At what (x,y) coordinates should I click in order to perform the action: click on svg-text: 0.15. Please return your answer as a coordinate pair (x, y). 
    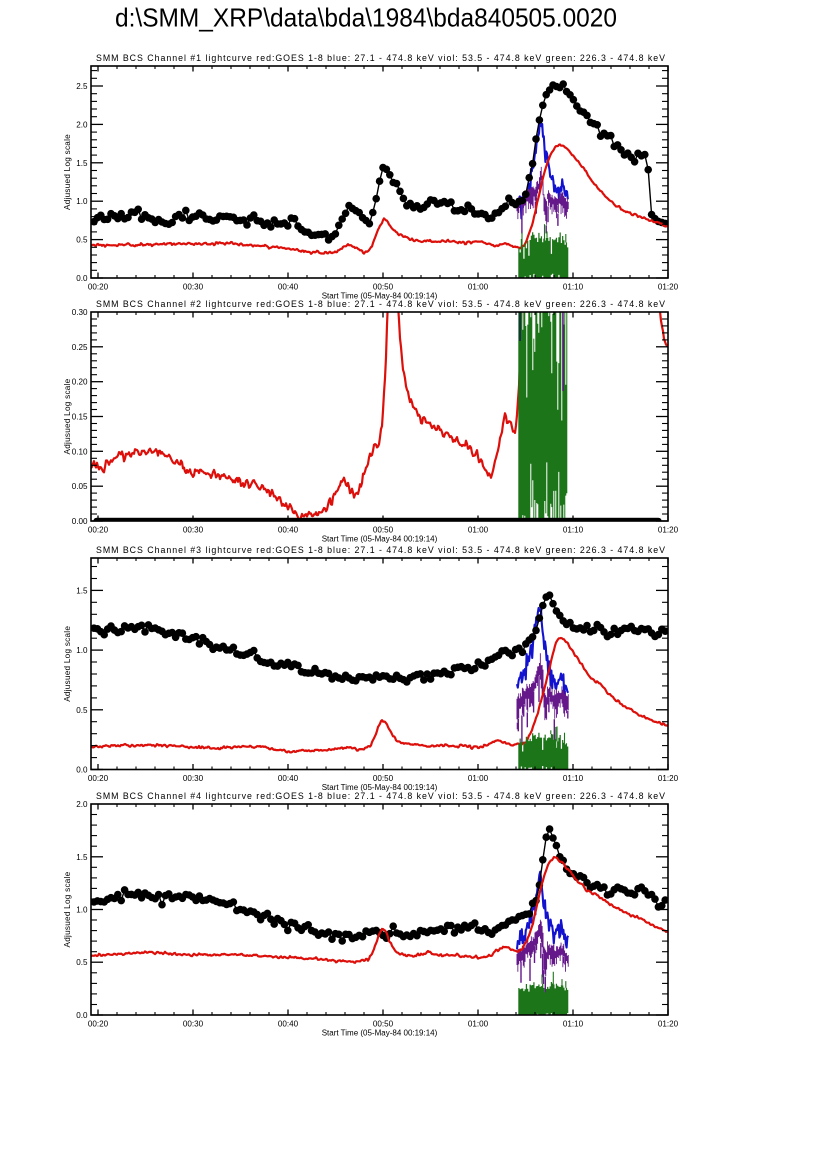
    Looking at the image, I should click on (80, 417).